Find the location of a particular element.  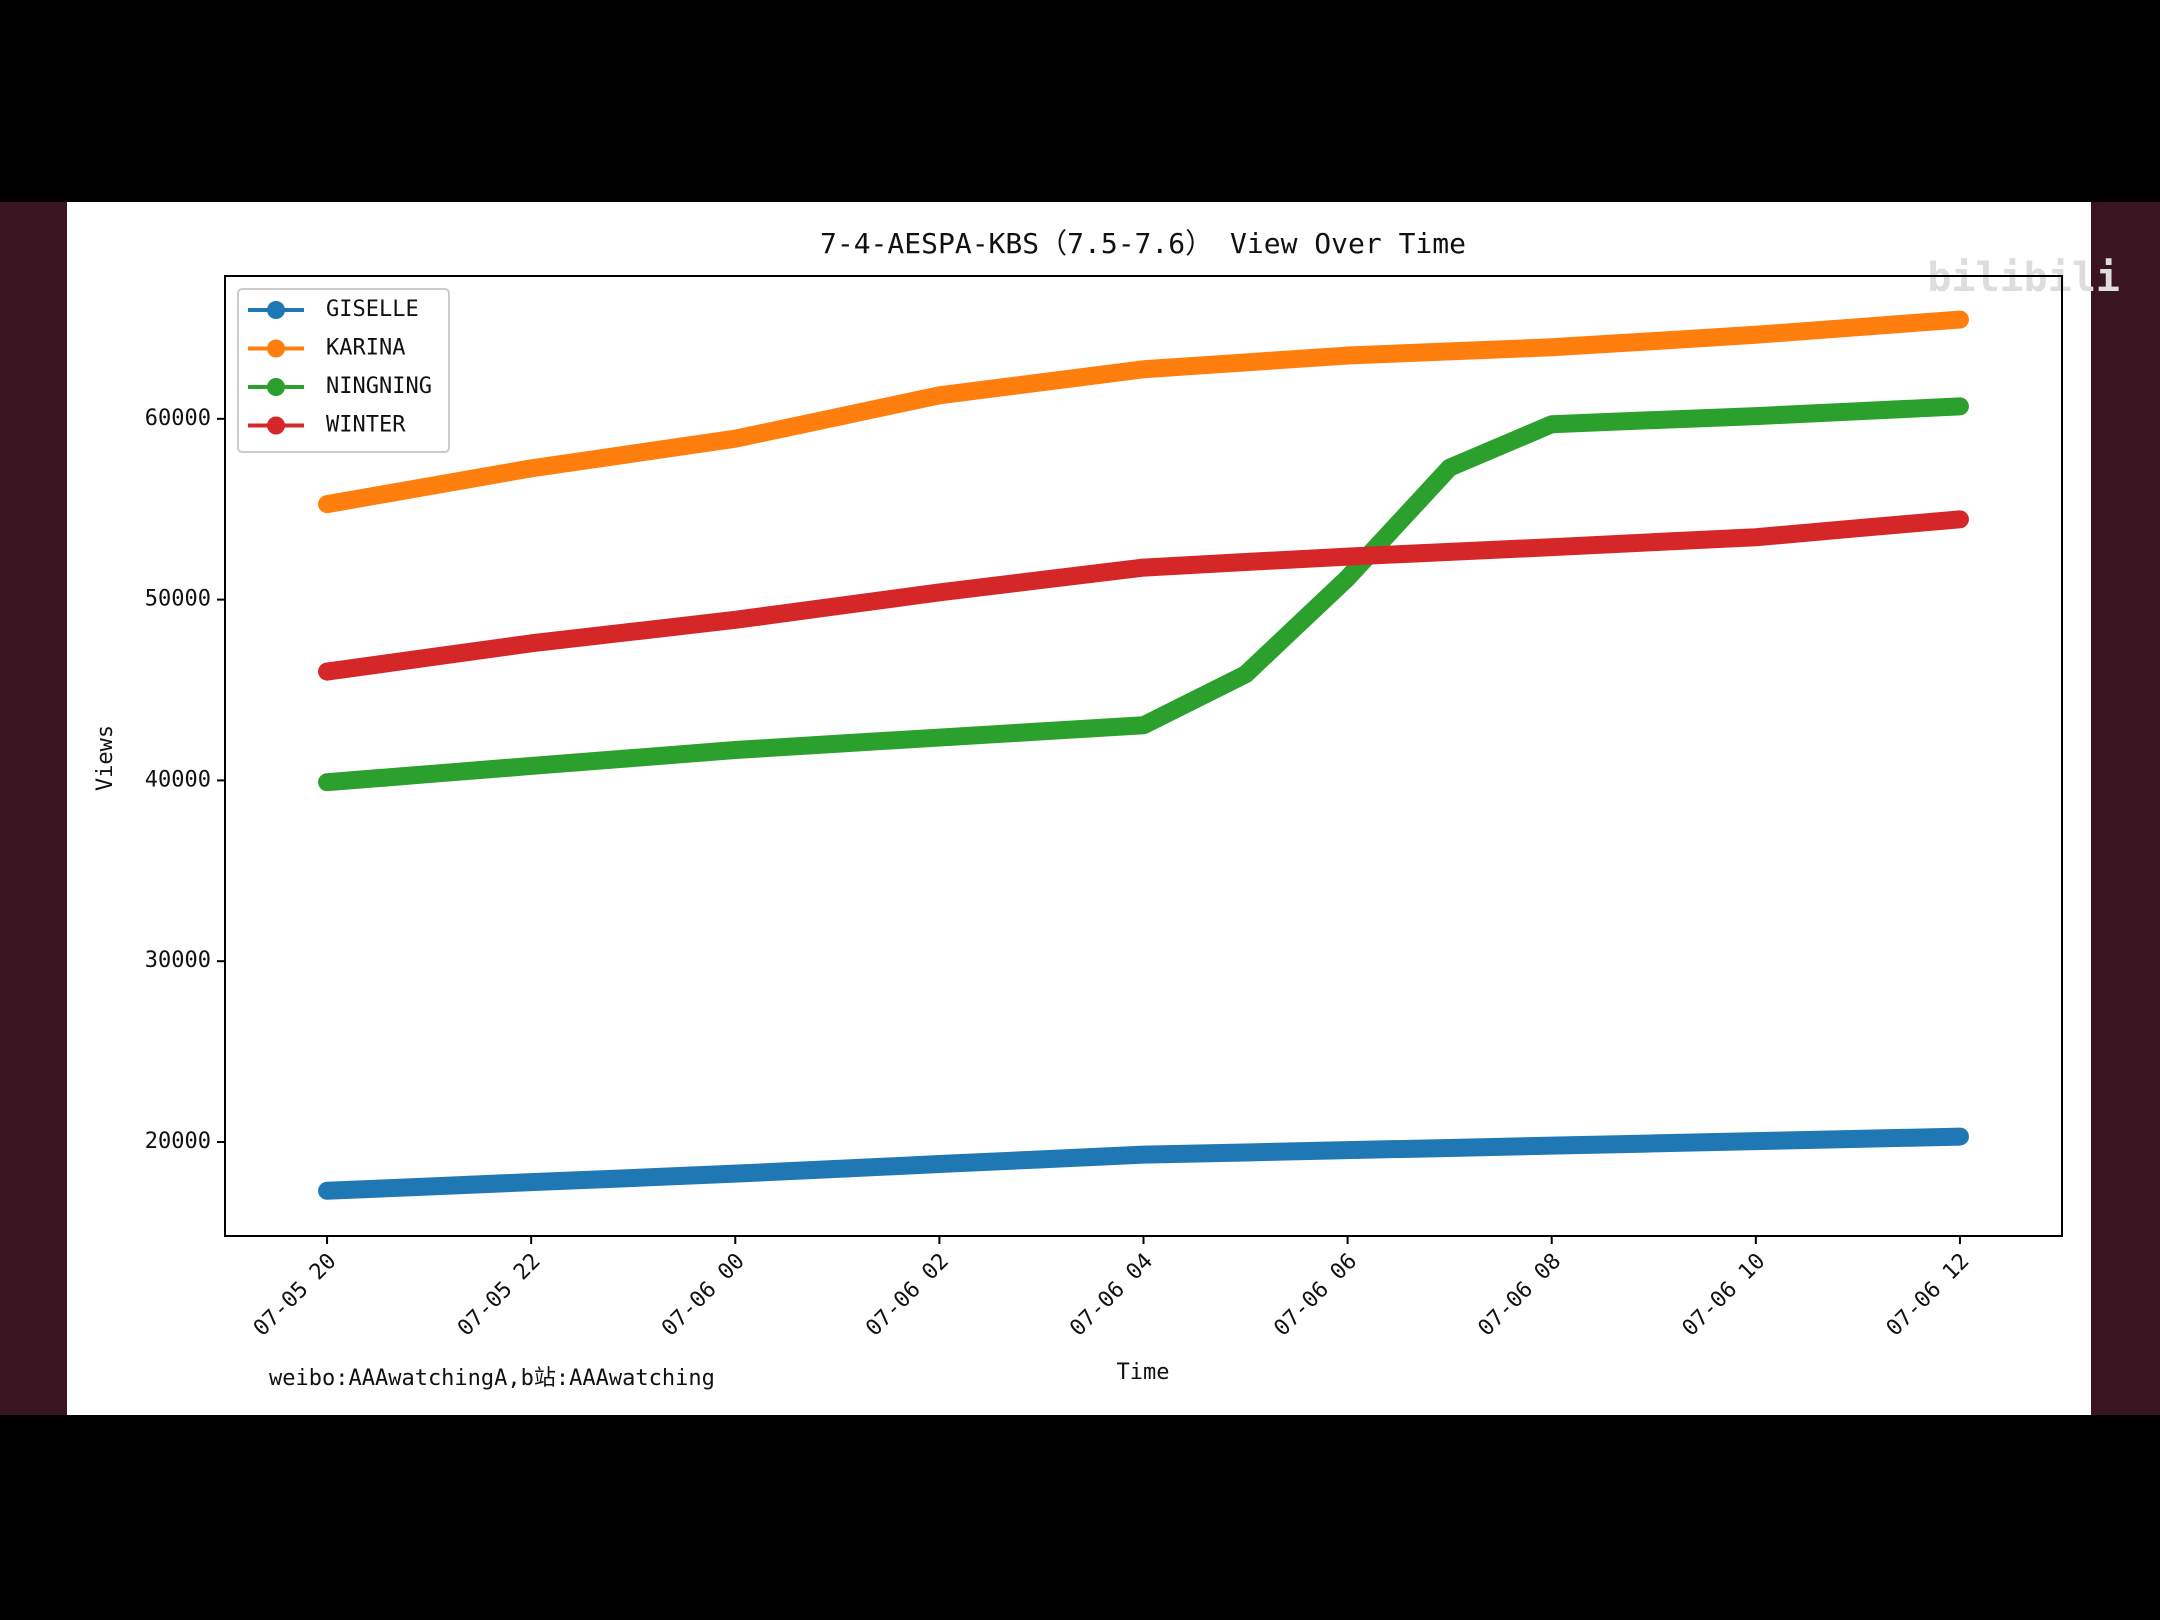

x-axis-label: Time is located at coordinates (1143, 1372).